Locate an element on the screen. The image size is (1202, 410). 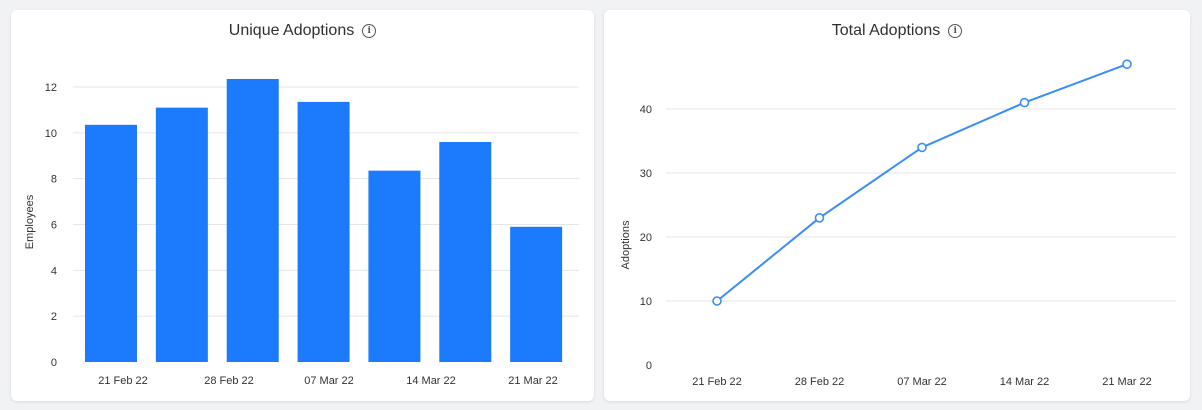
chart-title: Unique Adoptions is located at coordinates (291, 30).